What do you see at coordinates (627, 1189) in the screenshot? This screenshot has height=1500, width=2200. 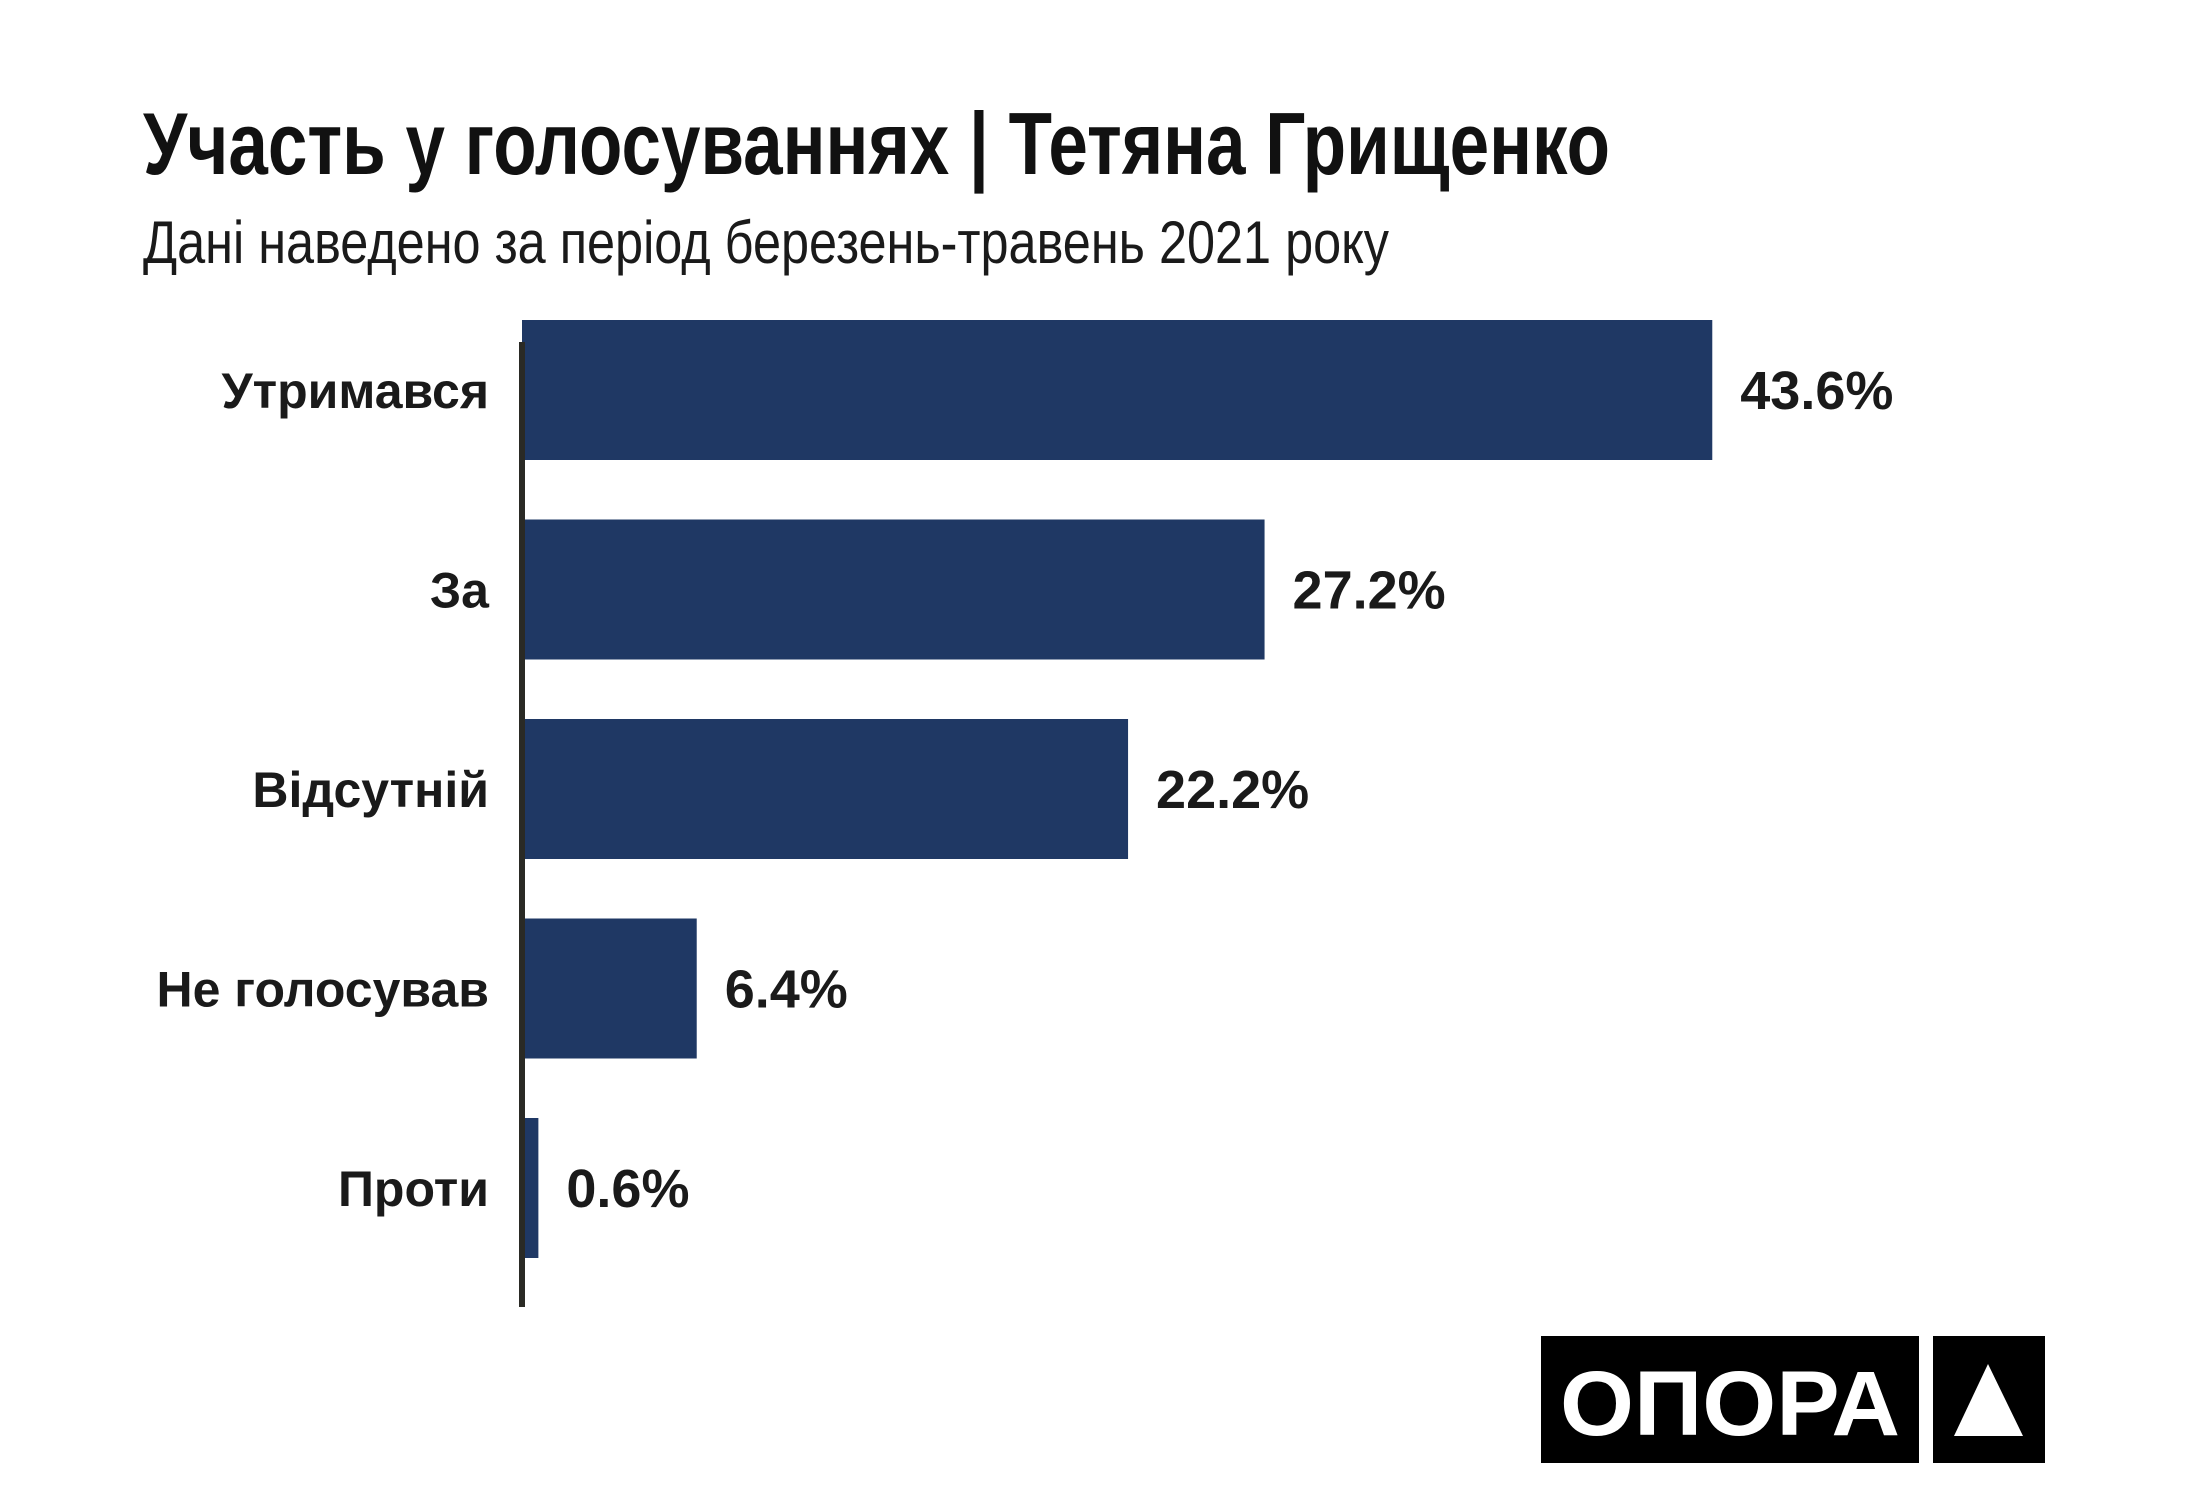 I see `value-label: 0.6%` at bounding box center [627, 1189].